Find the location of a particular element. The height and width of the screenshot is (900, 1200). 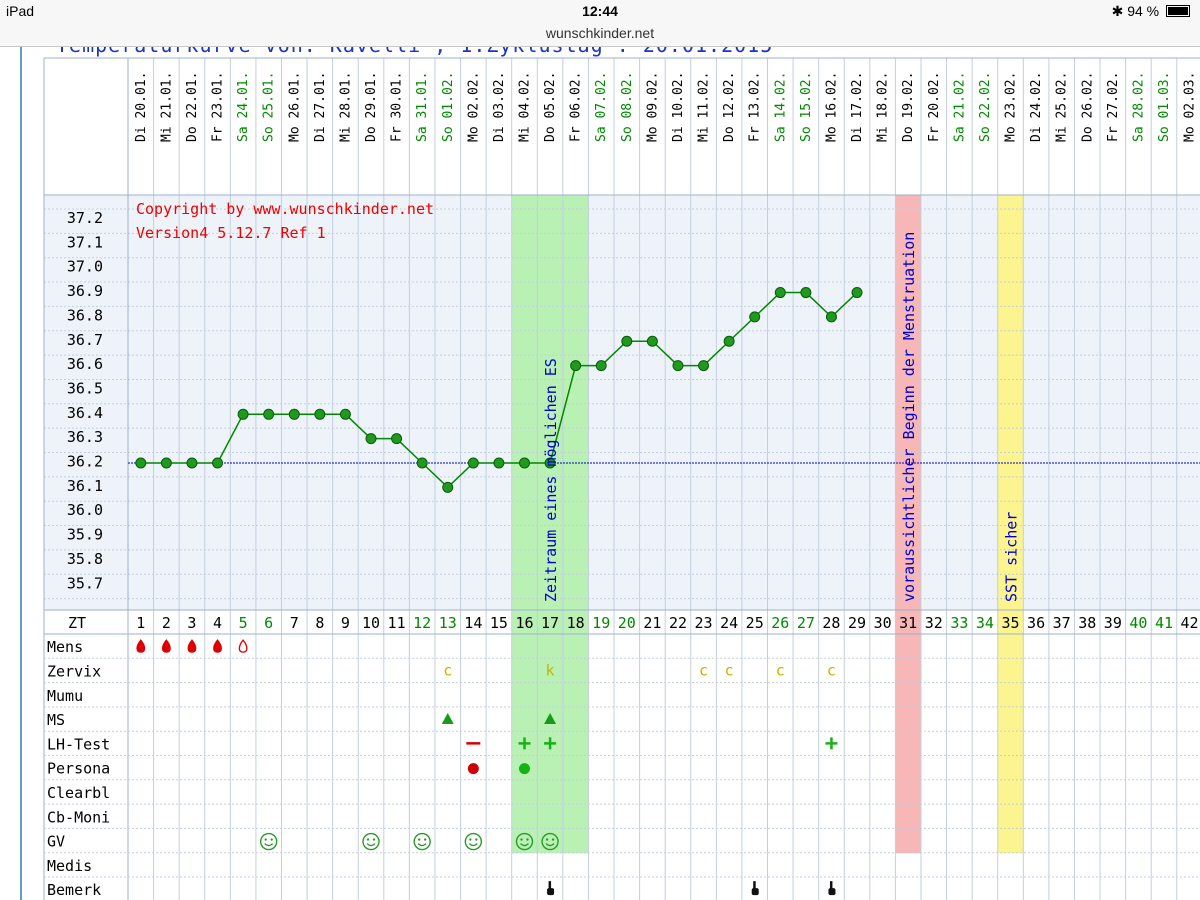

cycle-day-number: 31 is located at coordinates (908, 623).